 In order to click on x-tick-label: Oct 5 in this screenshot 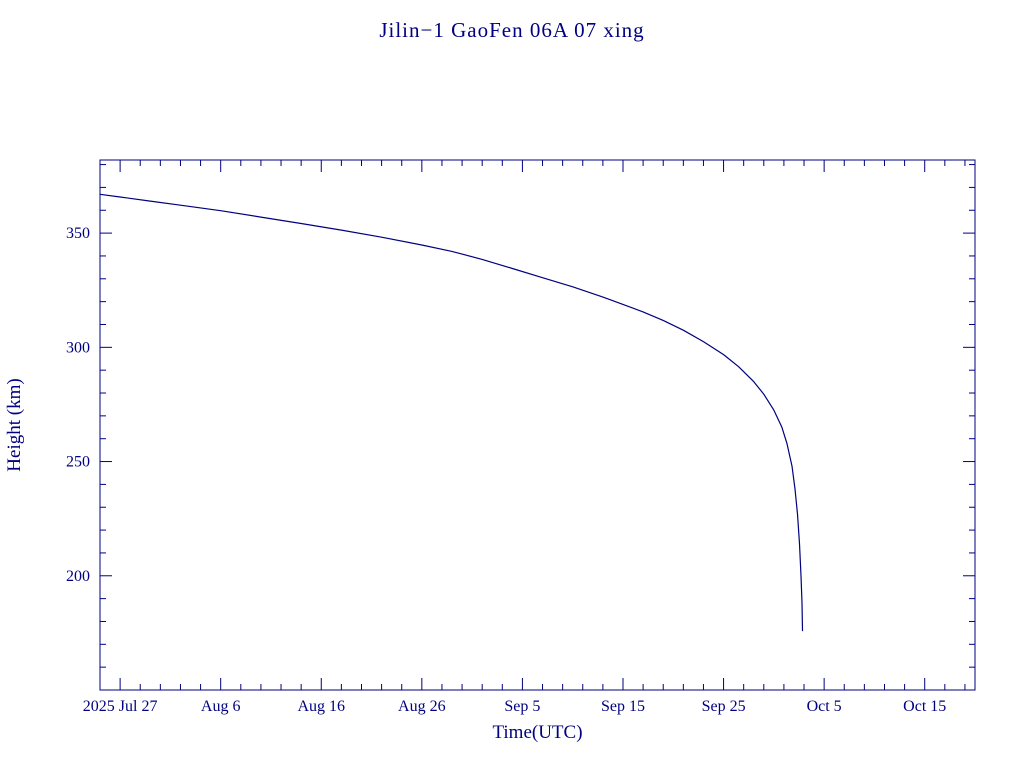, I will do `click(824, 706)`.